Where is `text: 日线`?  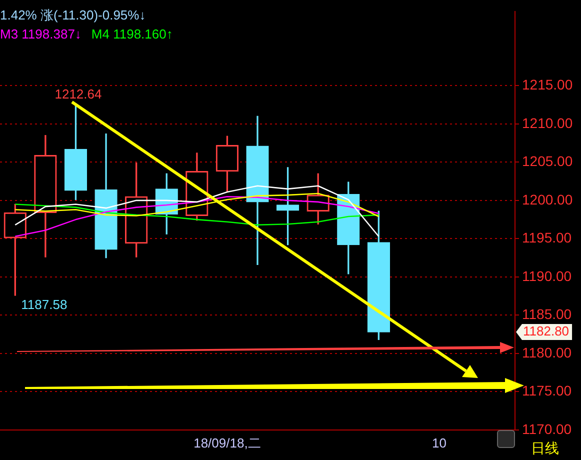
text: 日线 is located at coordinates (545, 448).